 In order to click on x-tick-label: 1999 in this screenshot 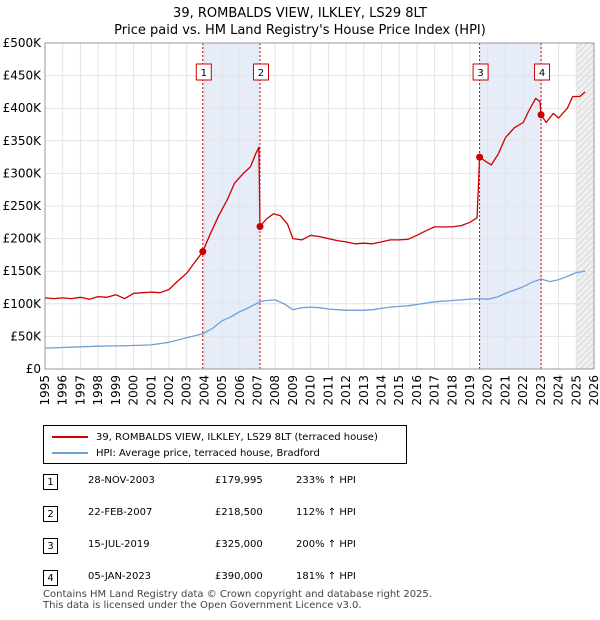, I will do `click(116, 390)`.